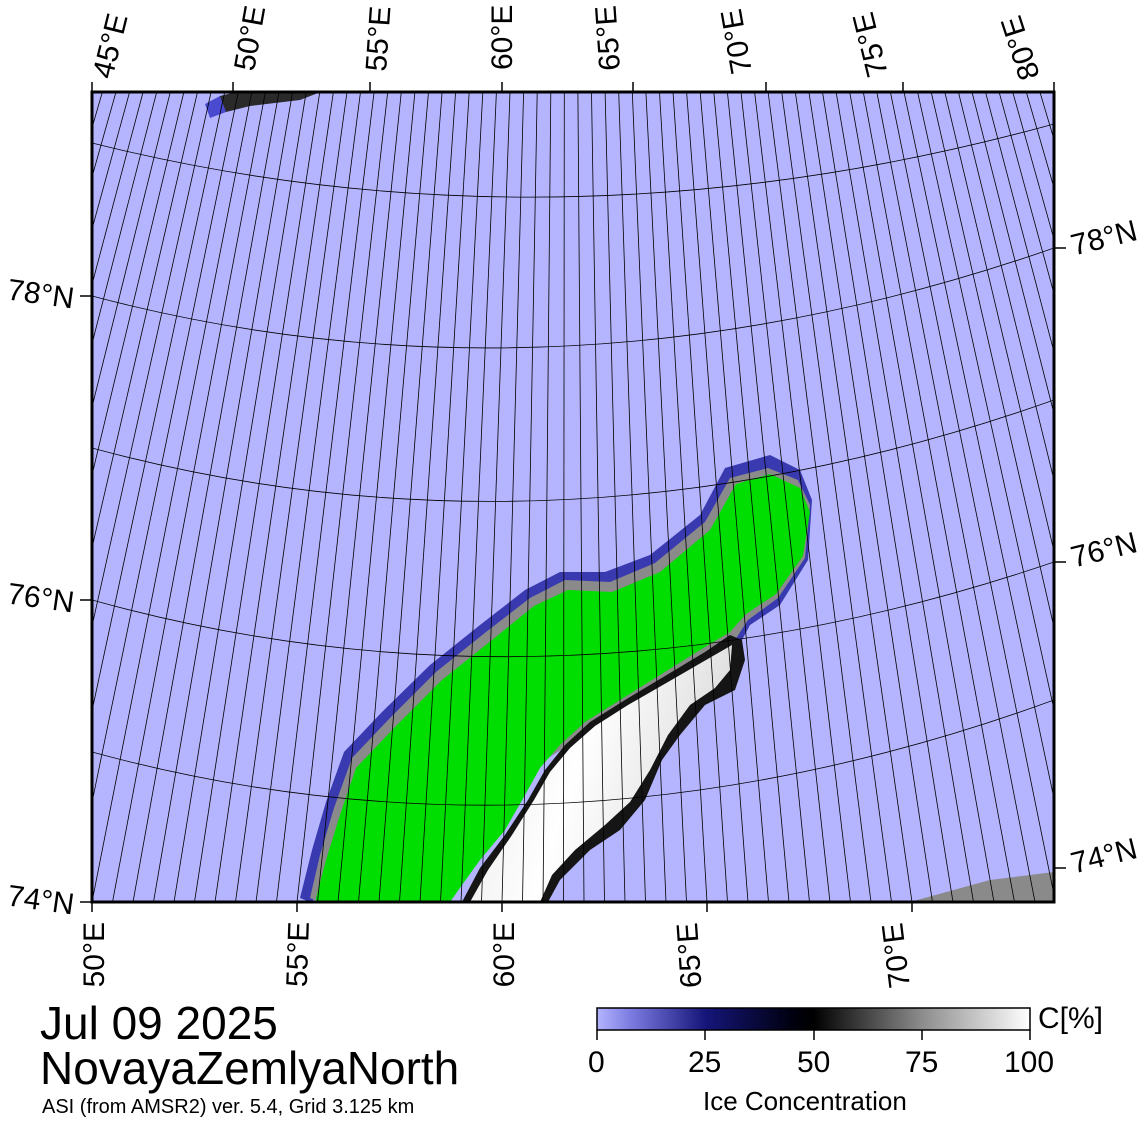 The height and width of the screenshot is (1123, 1147). What do you see at coordinates (982, 887) in the screenshot?
I see `mainland-mask` at bounding box center [982, 887].